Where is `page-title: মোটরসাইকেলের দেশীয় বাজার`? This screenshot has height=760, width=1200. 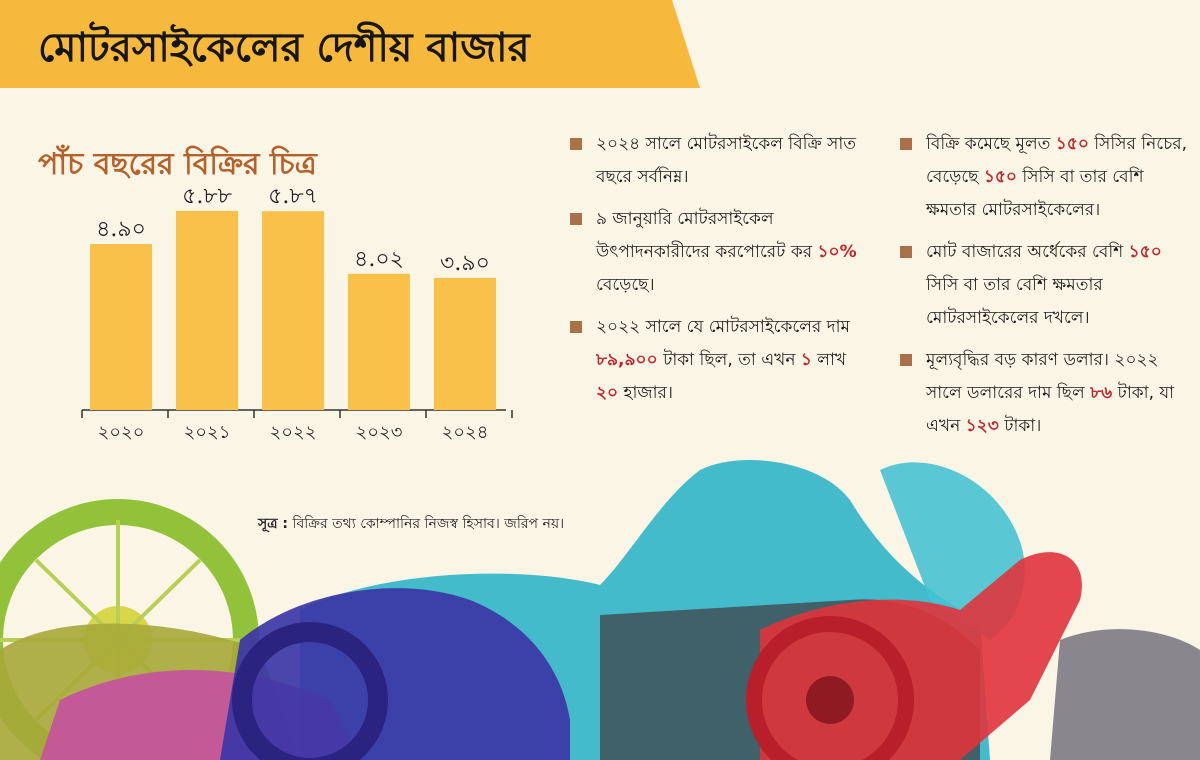
page-title: মোটরসাইকেলের দেশীয় বাজার is located at coordinates (284, 48).